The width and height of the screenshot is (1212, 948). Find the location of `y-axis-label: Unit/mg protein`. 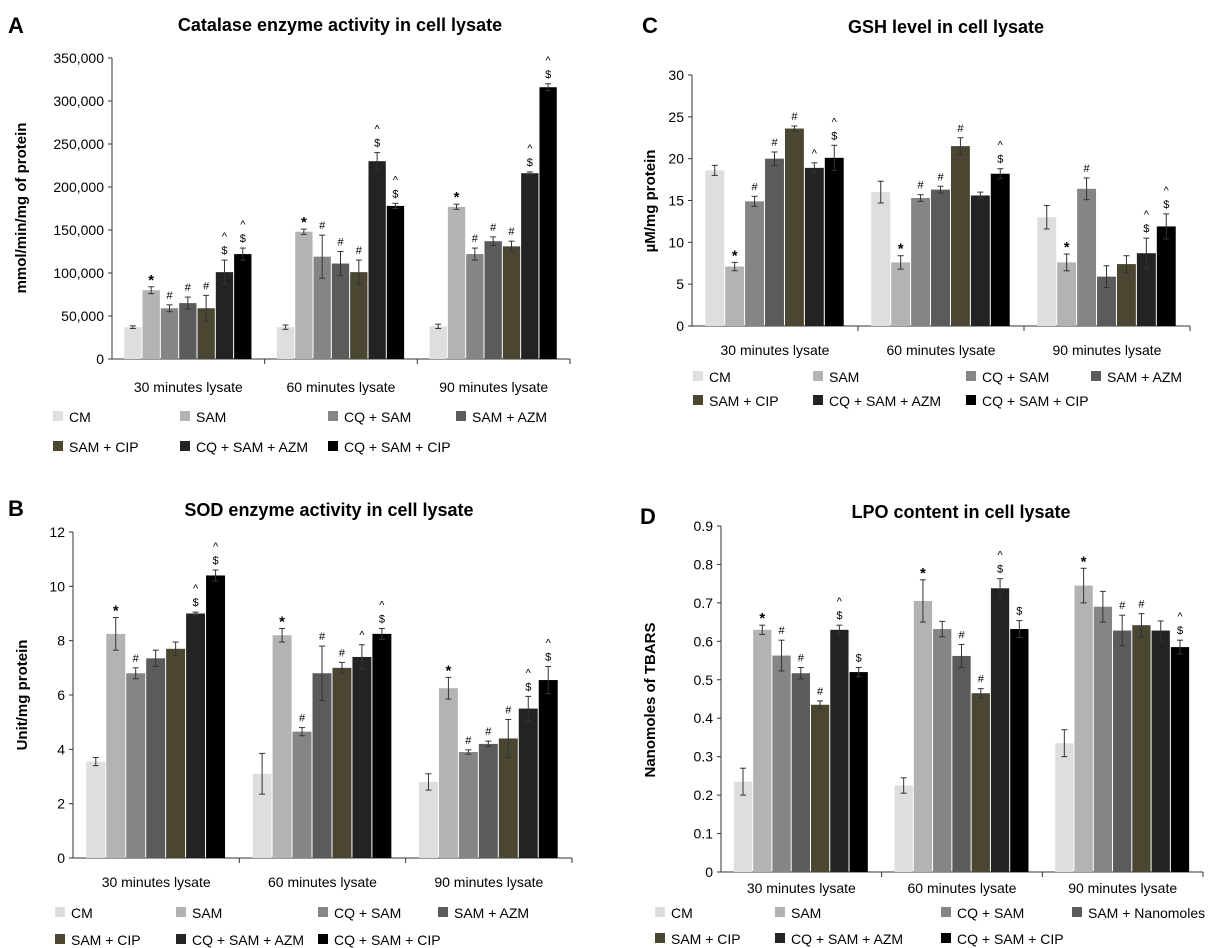

y-axis-label: Unit/mg protein is located at coordinates (22, 695).